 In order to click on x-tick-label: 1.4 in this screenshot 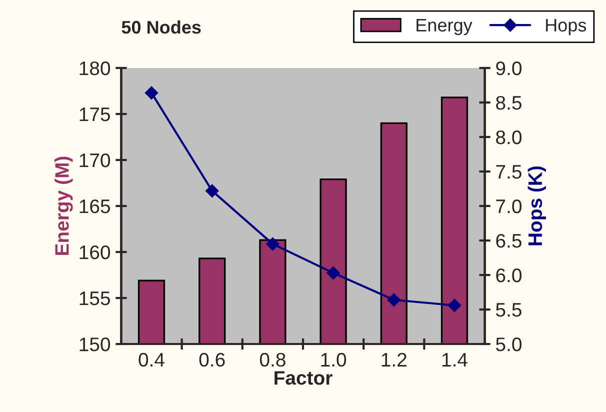, I will do `click(455, 359)`.